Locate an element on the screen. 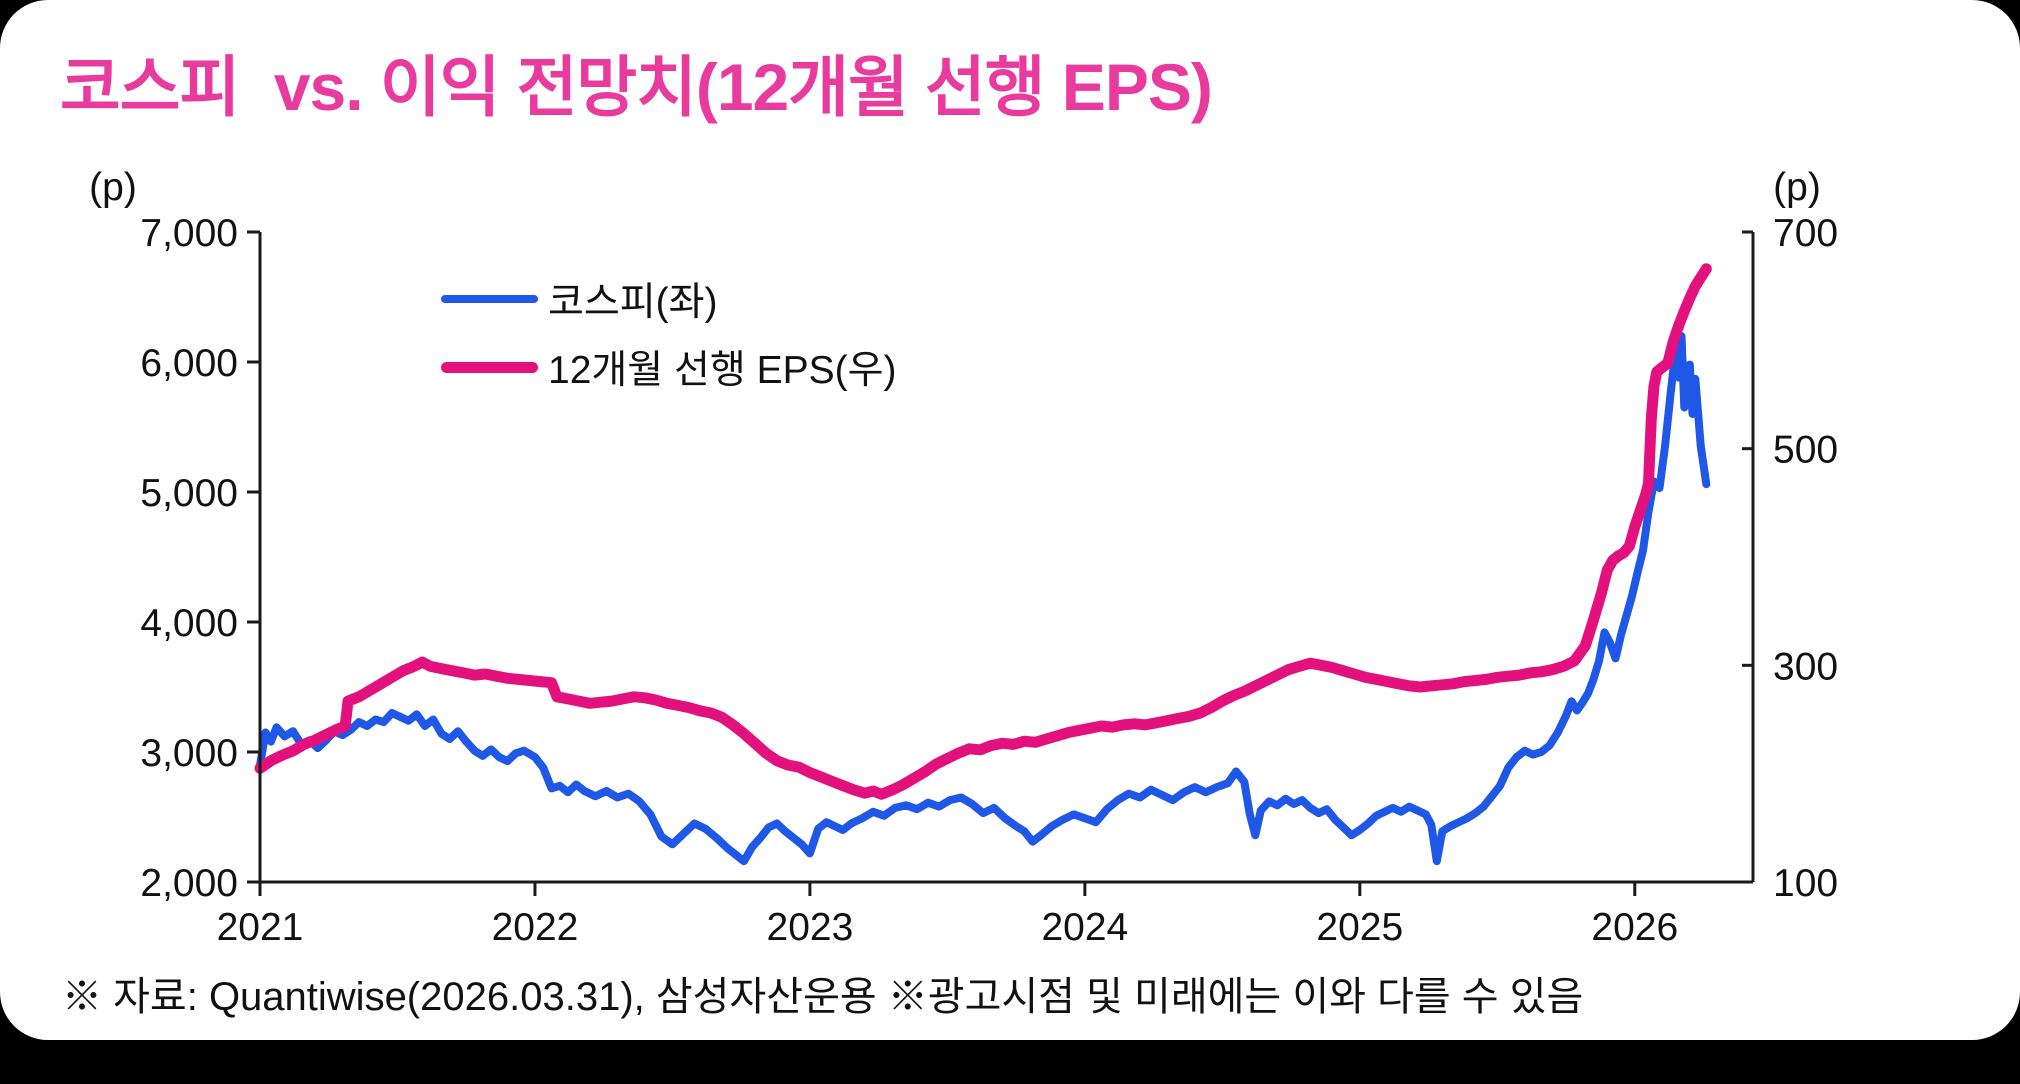 The height and width of the screenshot is (1084, 2020). right-tick-label: 300 is located at coordinates (1805, 666).